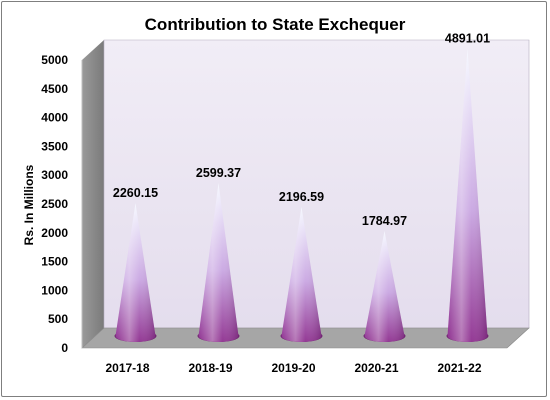  I want to click on y-tick-label: 1500, so click(54, 262).